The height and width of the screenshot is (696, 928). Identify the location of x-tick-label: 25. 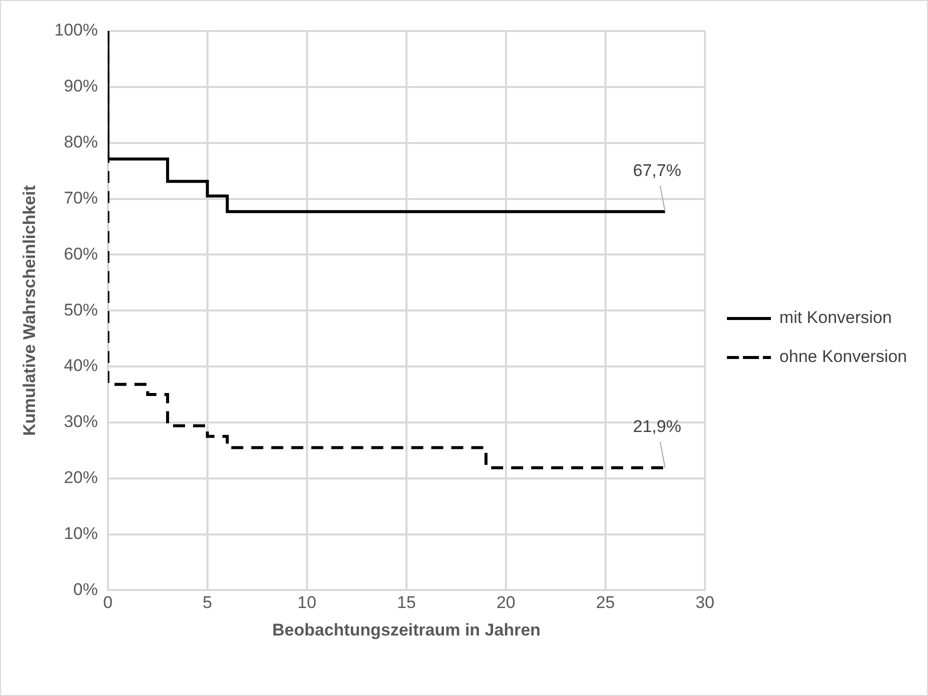
(605, 602).